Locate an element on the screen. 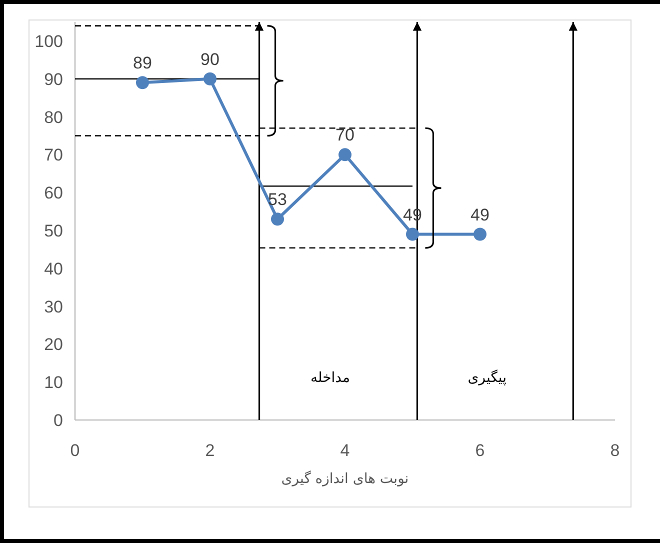 This screenshot has width=660, height=545. y-tick-label: 80 is located at coordinates (53, 117).